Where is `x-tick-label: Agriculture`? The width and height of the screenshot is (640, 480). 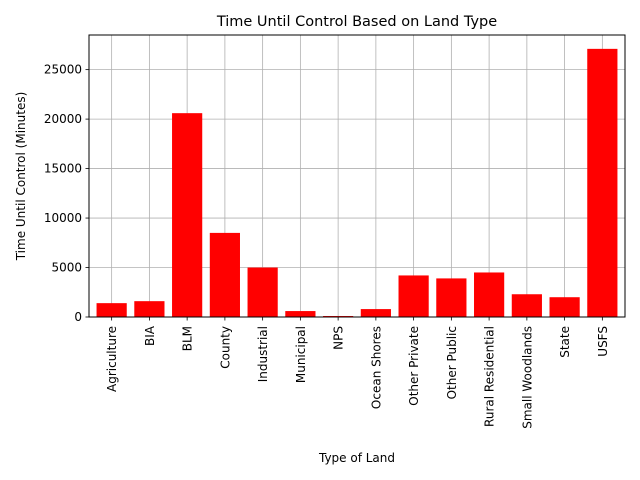 x-tick-label: Agriculture is located at coordinates (112, 359).